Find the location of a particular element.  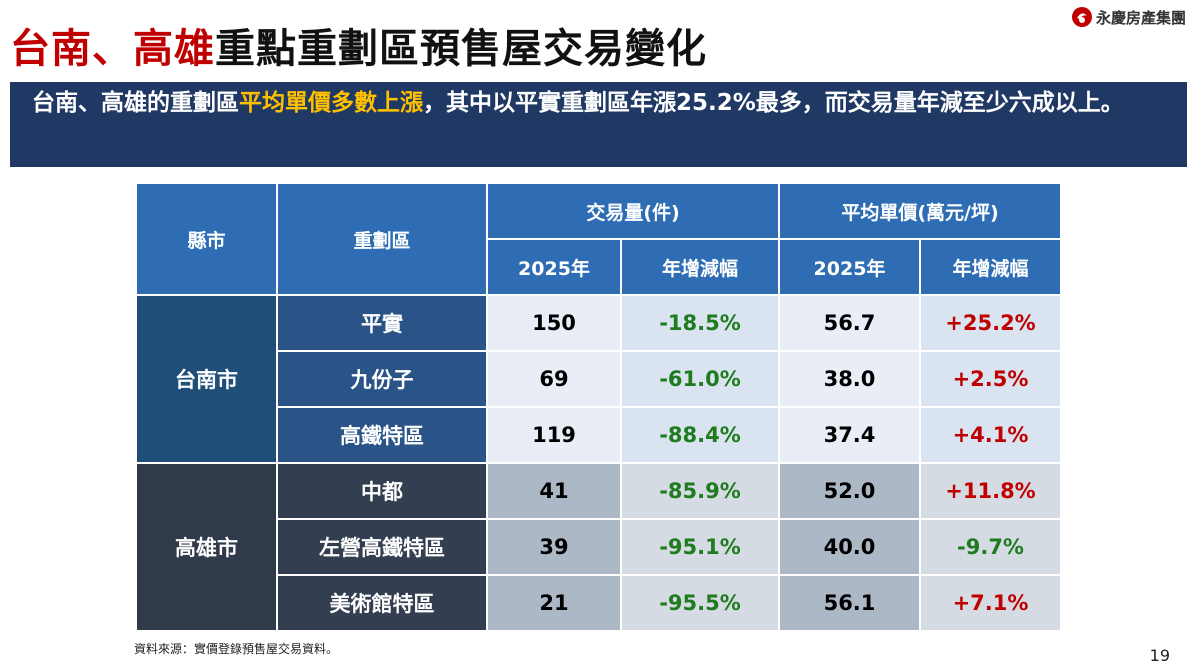

count-cell: 21 is located at coordinates (554, 603).